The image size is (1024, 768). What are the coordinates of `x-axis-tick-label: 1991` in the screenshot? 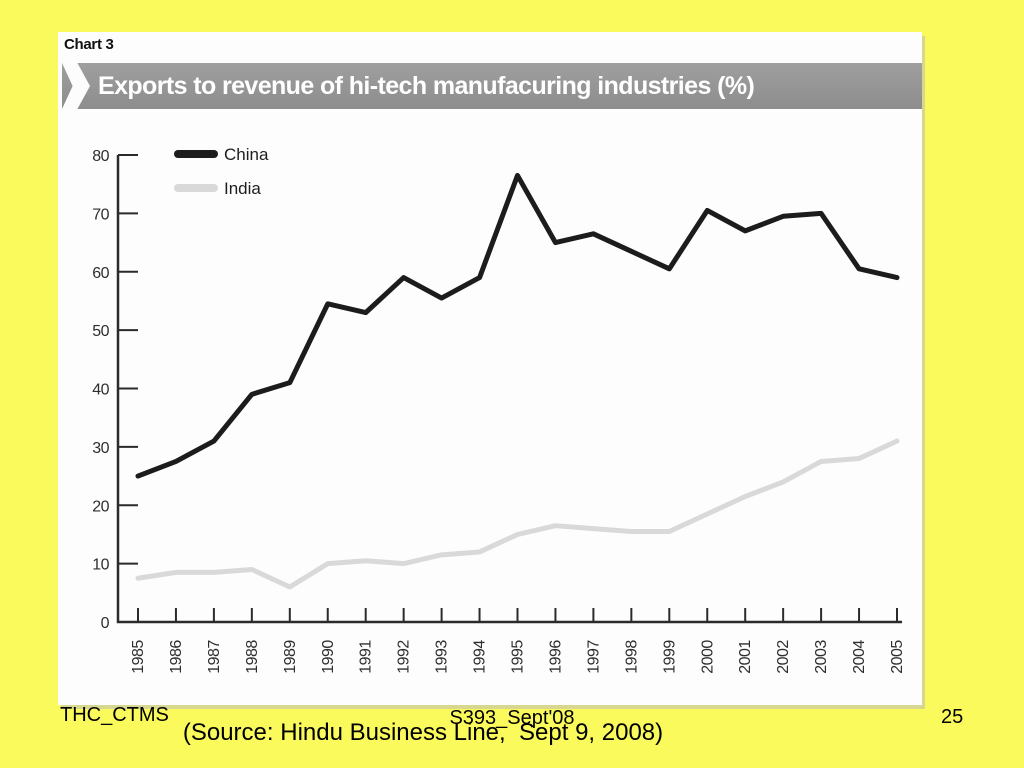 It's located at (366, 657).